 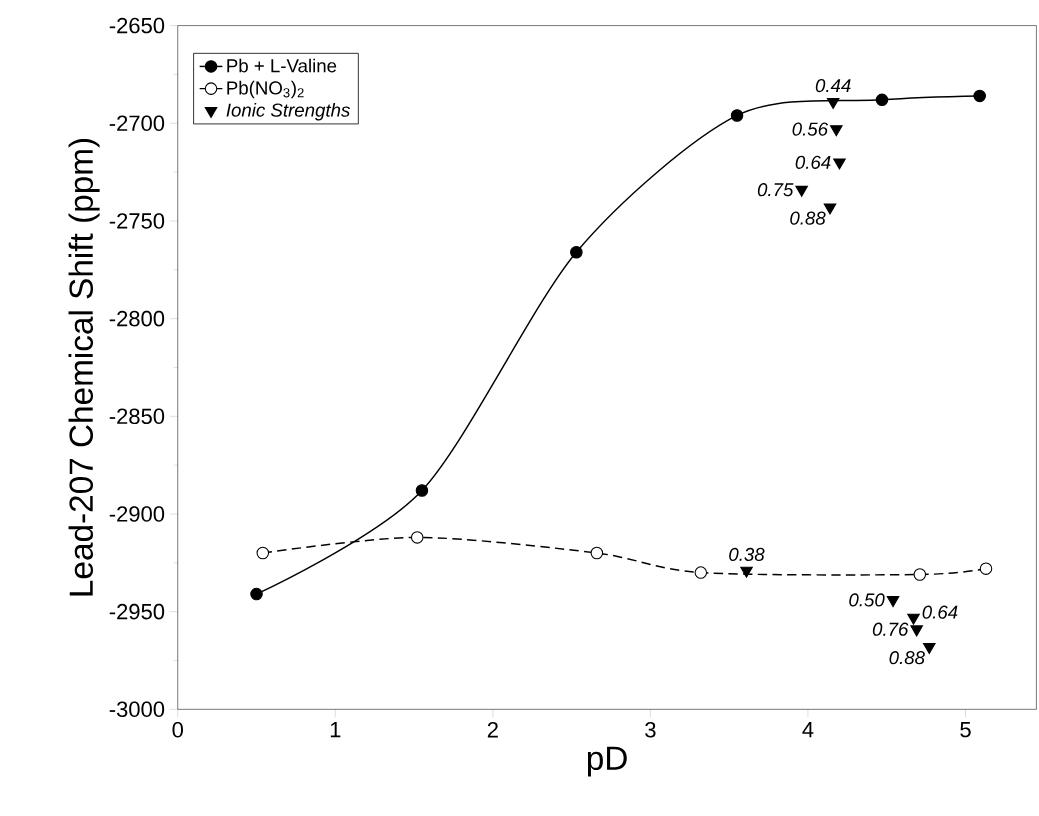 I want to click on legend-label: Ionic Strengths, so click(x=288, y=112).